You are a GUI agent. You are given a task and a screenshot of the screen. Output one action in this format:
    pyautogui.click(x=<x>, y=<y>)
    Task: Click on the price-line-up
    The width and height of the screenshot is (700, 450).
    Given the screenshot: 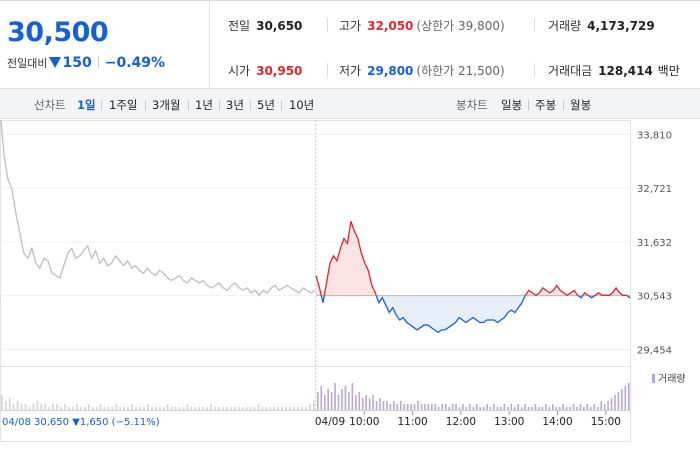 What is the action you would take?
    pyautogui.click(x=318, y=285)
    